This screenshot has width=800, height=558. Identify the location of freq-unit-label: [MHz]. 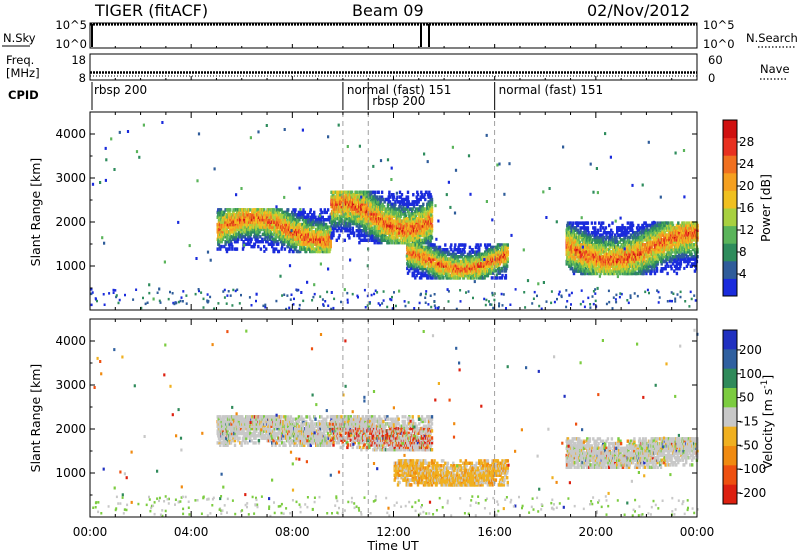
(23, 73).